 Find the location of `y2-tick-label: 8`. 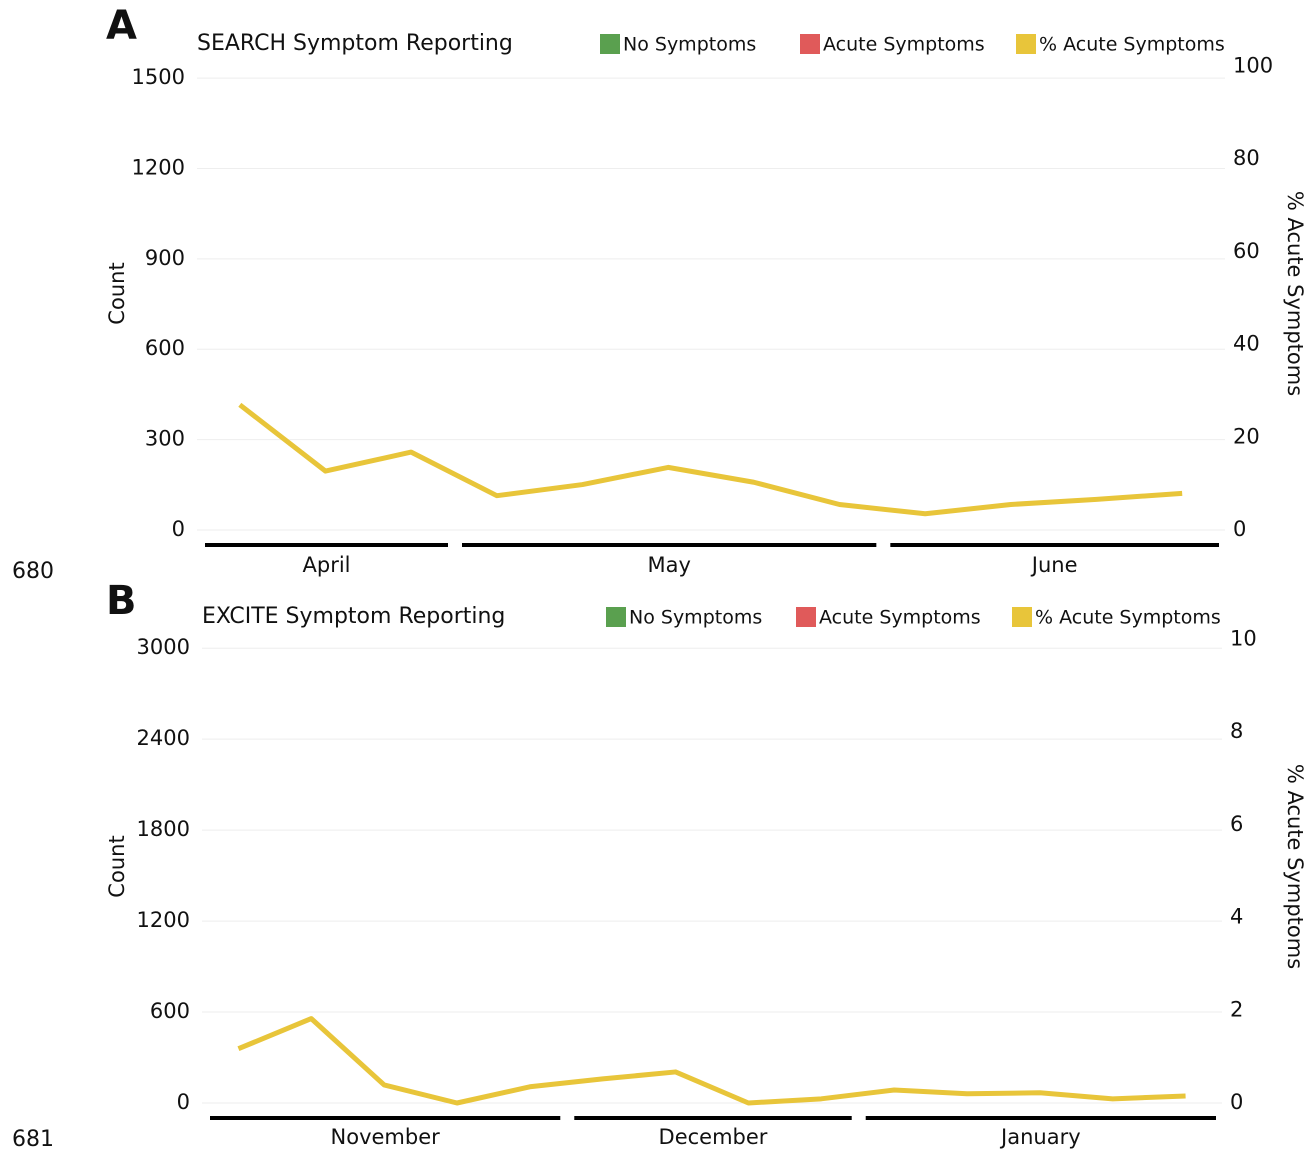

y2-tick-label: 8 is located at coordinates (1236, 731).